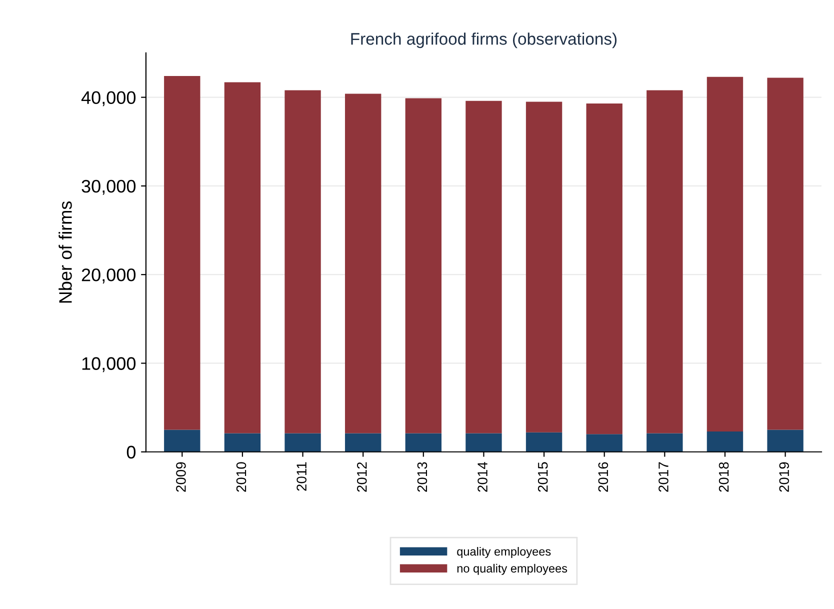  I want to click on y-axis-title: Nber of firms, so click(65, 252).